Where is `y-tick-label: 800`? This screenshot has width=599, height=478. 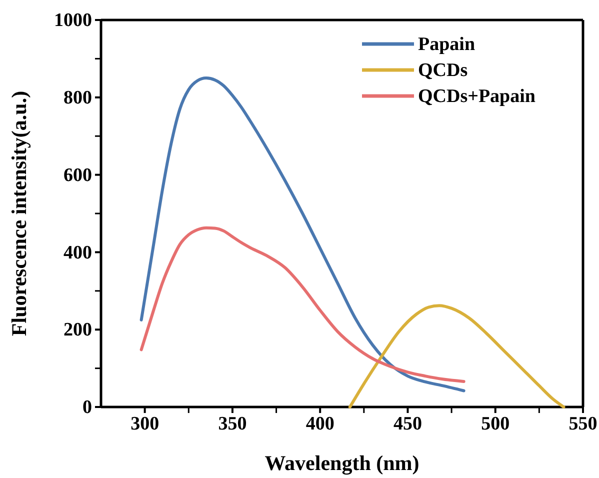
y-tick-label: 800 is located at coordinates (78, 97).